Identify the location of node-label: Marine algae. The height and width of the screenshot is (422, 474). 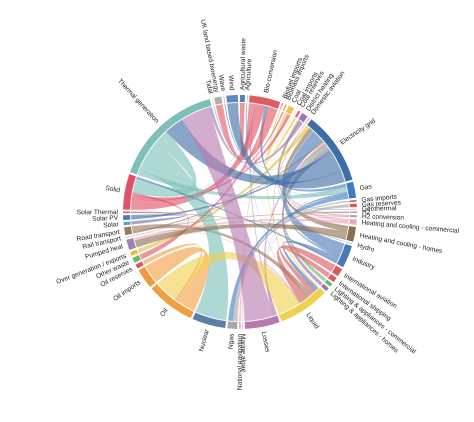
(243, 353).